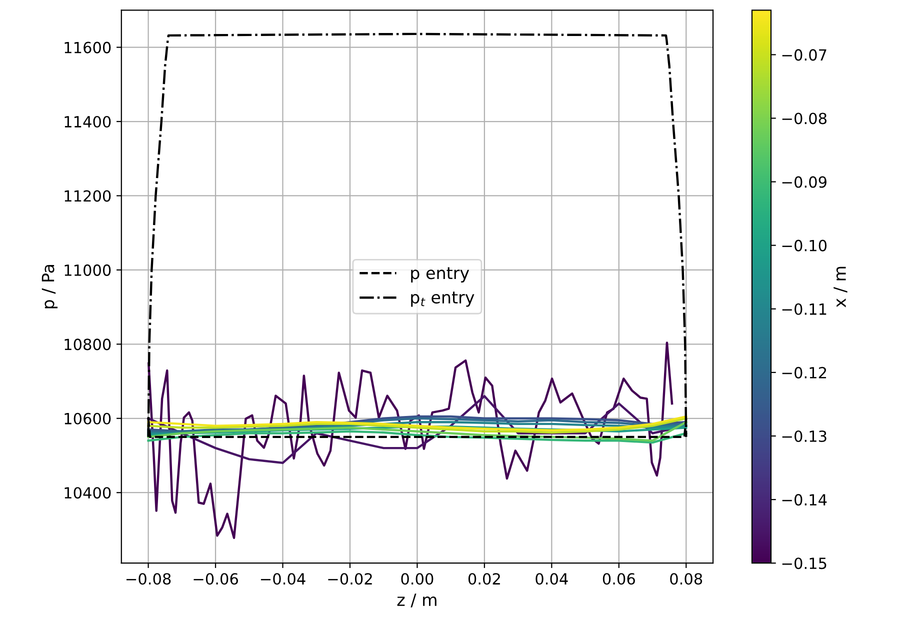 Image resolution: width=906 pixels, height=637 pixels. Describe the element at coordinates (804, 118) in the screenshot. I see `color-bar-label: −0.08` at that location.